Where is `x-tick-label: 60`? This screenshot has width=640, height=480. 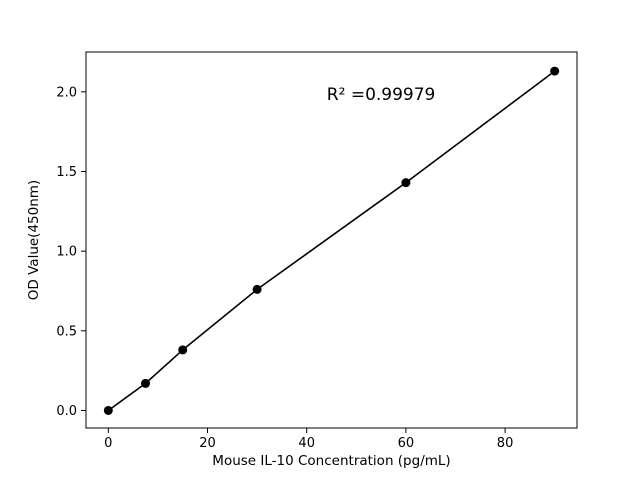 x-tick-label: 60 is located at coordinates (406, 443).